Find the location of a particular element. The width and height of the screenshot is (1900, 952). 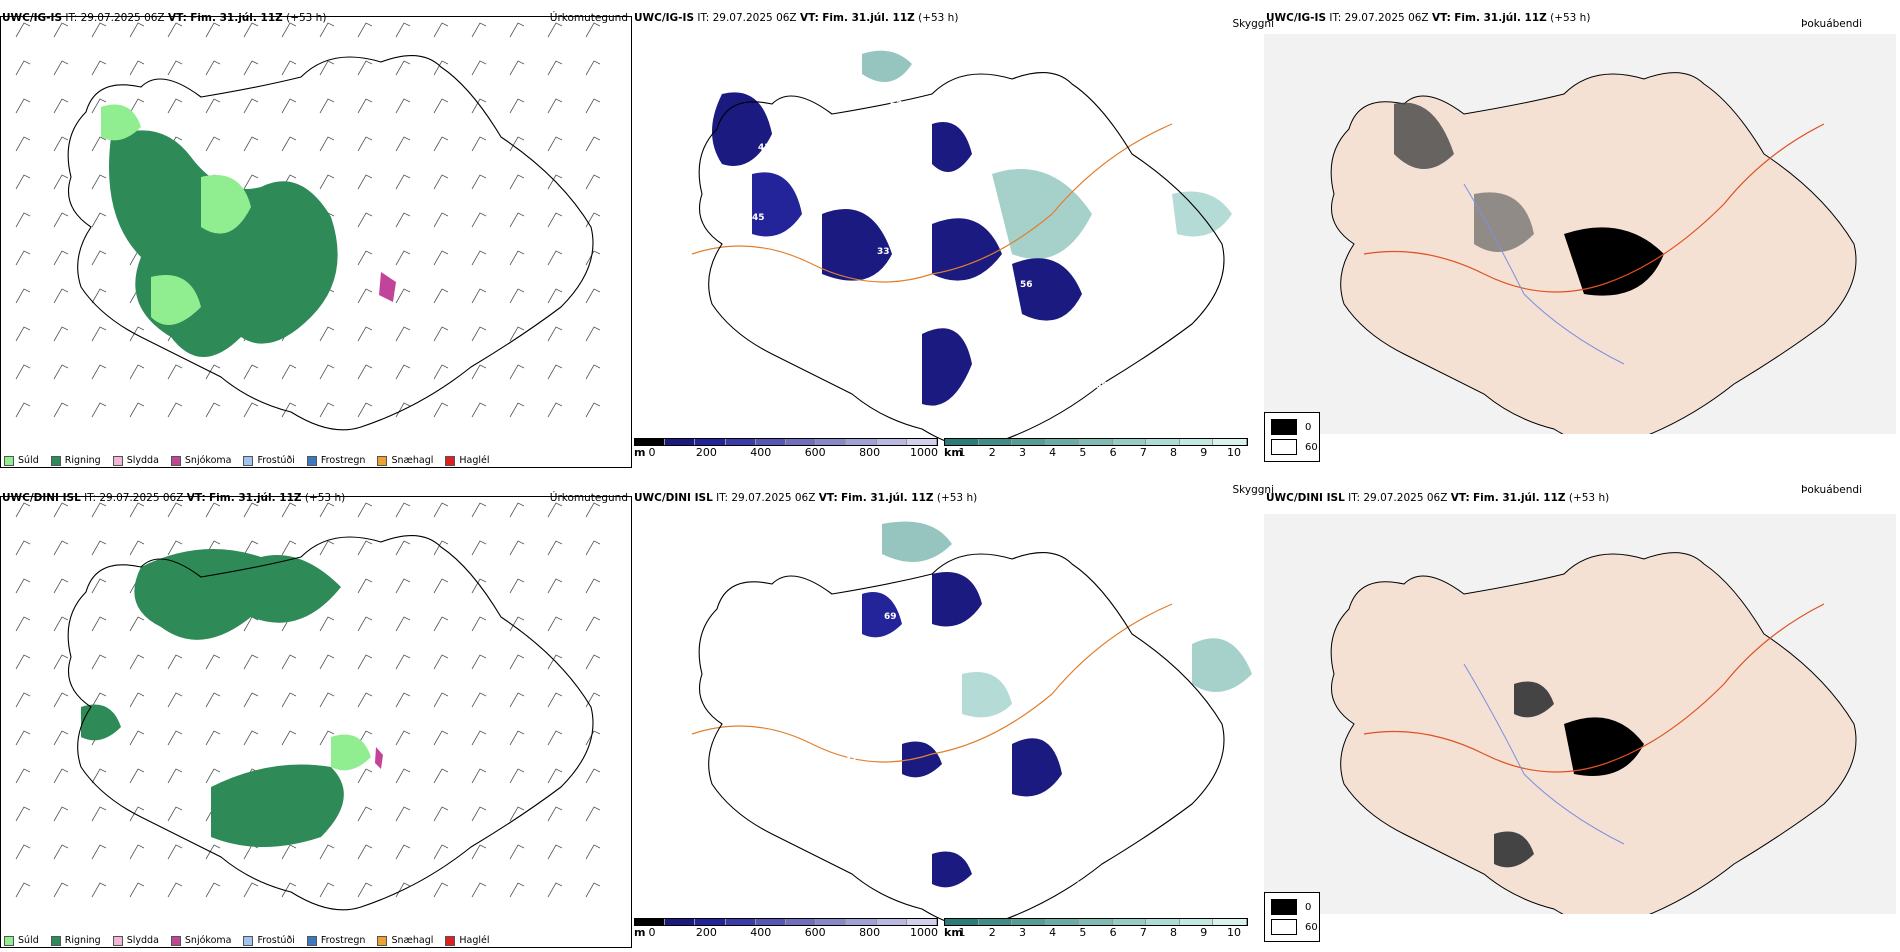

ceiling-value: 86 is located at coordinates (772, 323).